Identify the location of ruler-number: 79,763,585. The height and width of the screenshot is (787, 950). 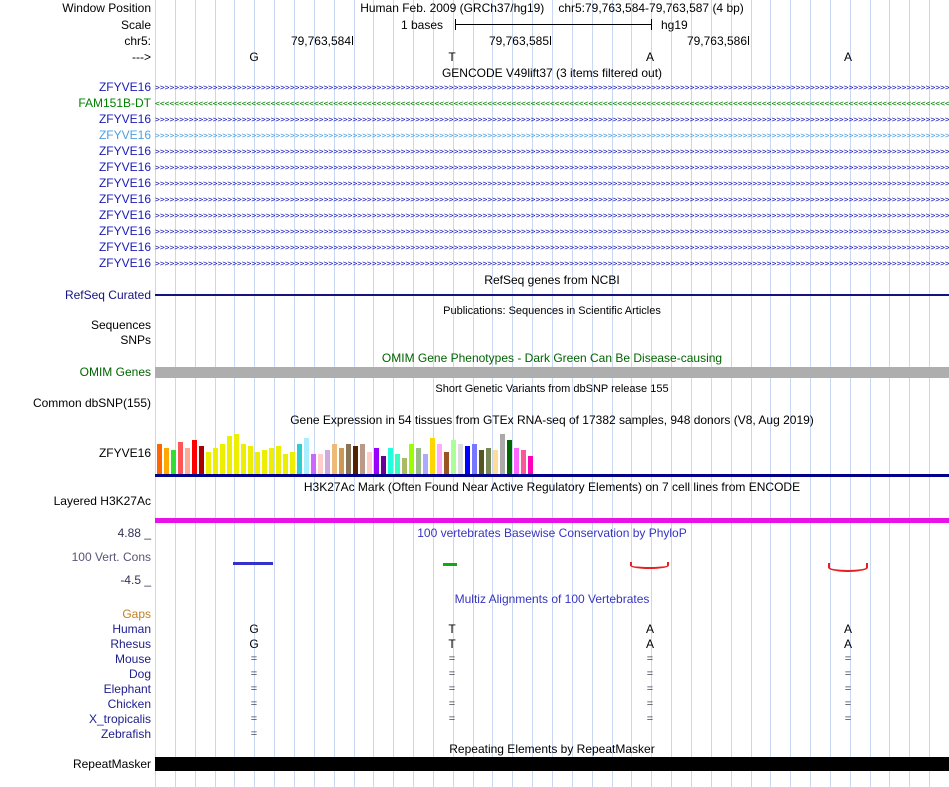
(518, 41).